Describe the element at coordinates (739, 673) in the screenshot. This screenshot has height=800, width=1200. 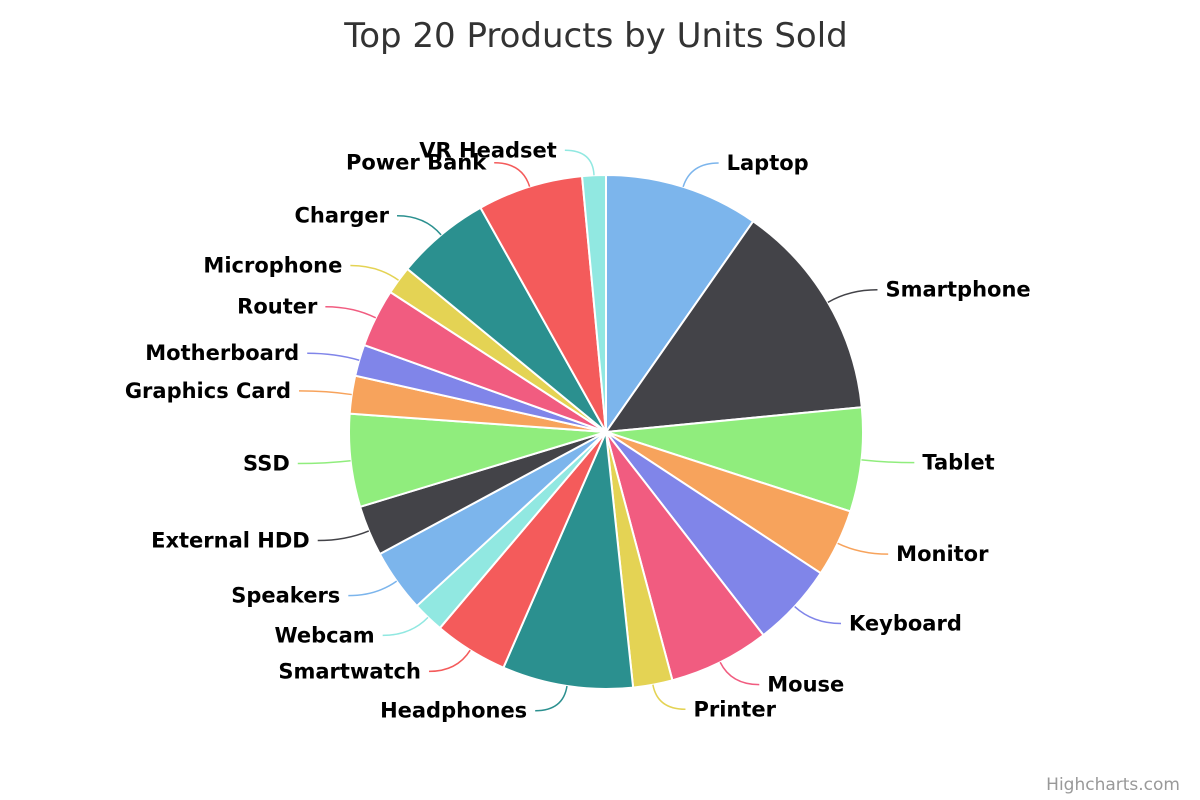
I see `connector-mouse` at that location.